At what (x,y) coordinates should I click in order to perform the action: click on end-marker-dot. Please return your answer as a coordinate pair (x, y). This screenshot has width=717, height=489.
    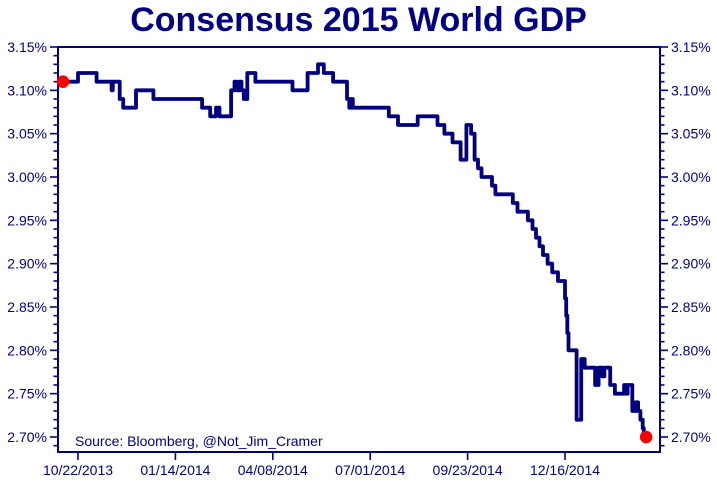
    Looking at the image, I should click on (646, 437).